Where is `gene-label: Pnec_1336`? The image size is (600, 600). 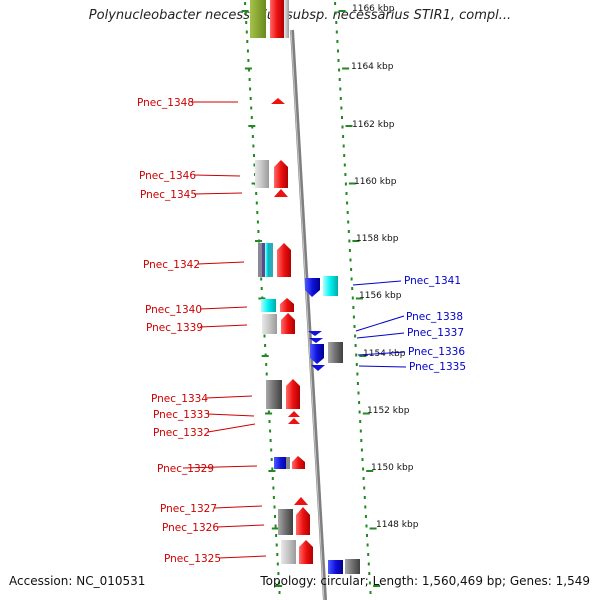
gene-label: Pnec_1336 is located at coordinates (436, 352).